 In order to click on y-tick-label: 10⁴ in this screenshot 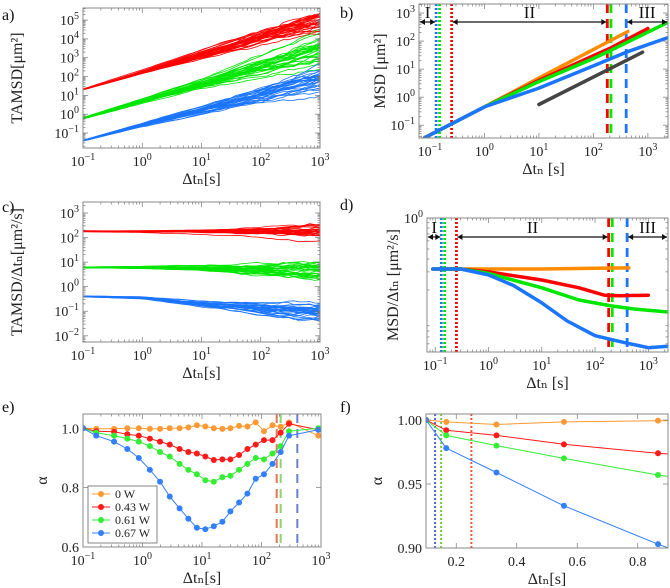, I will do `click(69, 39)`.